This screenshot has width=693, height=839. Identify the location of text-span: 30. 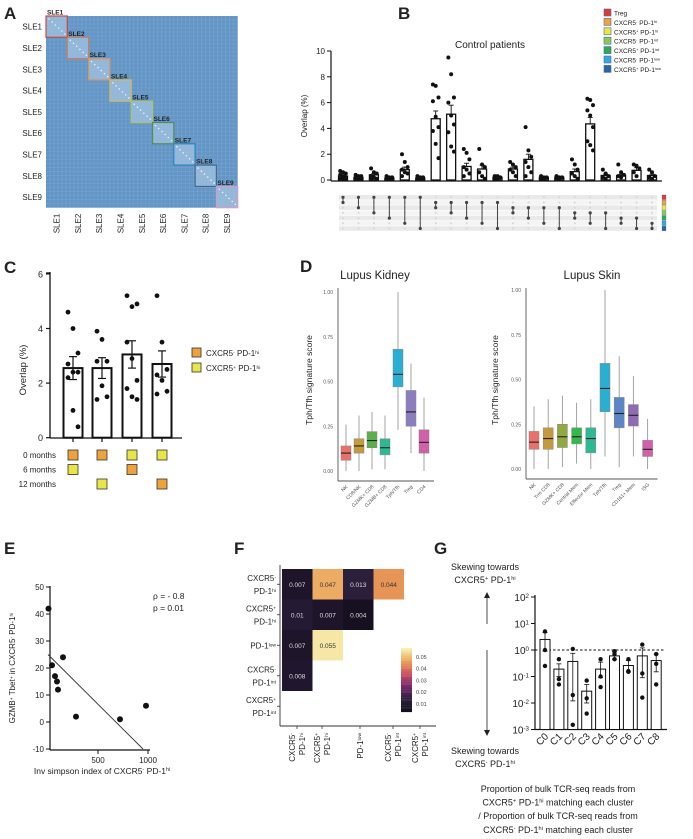
(39, 641).